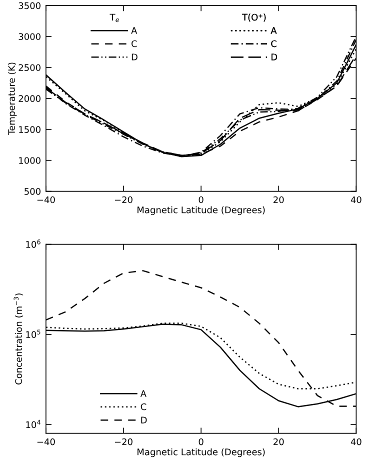 This screenshot has width=383, height=461. Describe the element at coordinates (29, 6) in the screenshot. I see `y-tick-label: 3500` at that location.